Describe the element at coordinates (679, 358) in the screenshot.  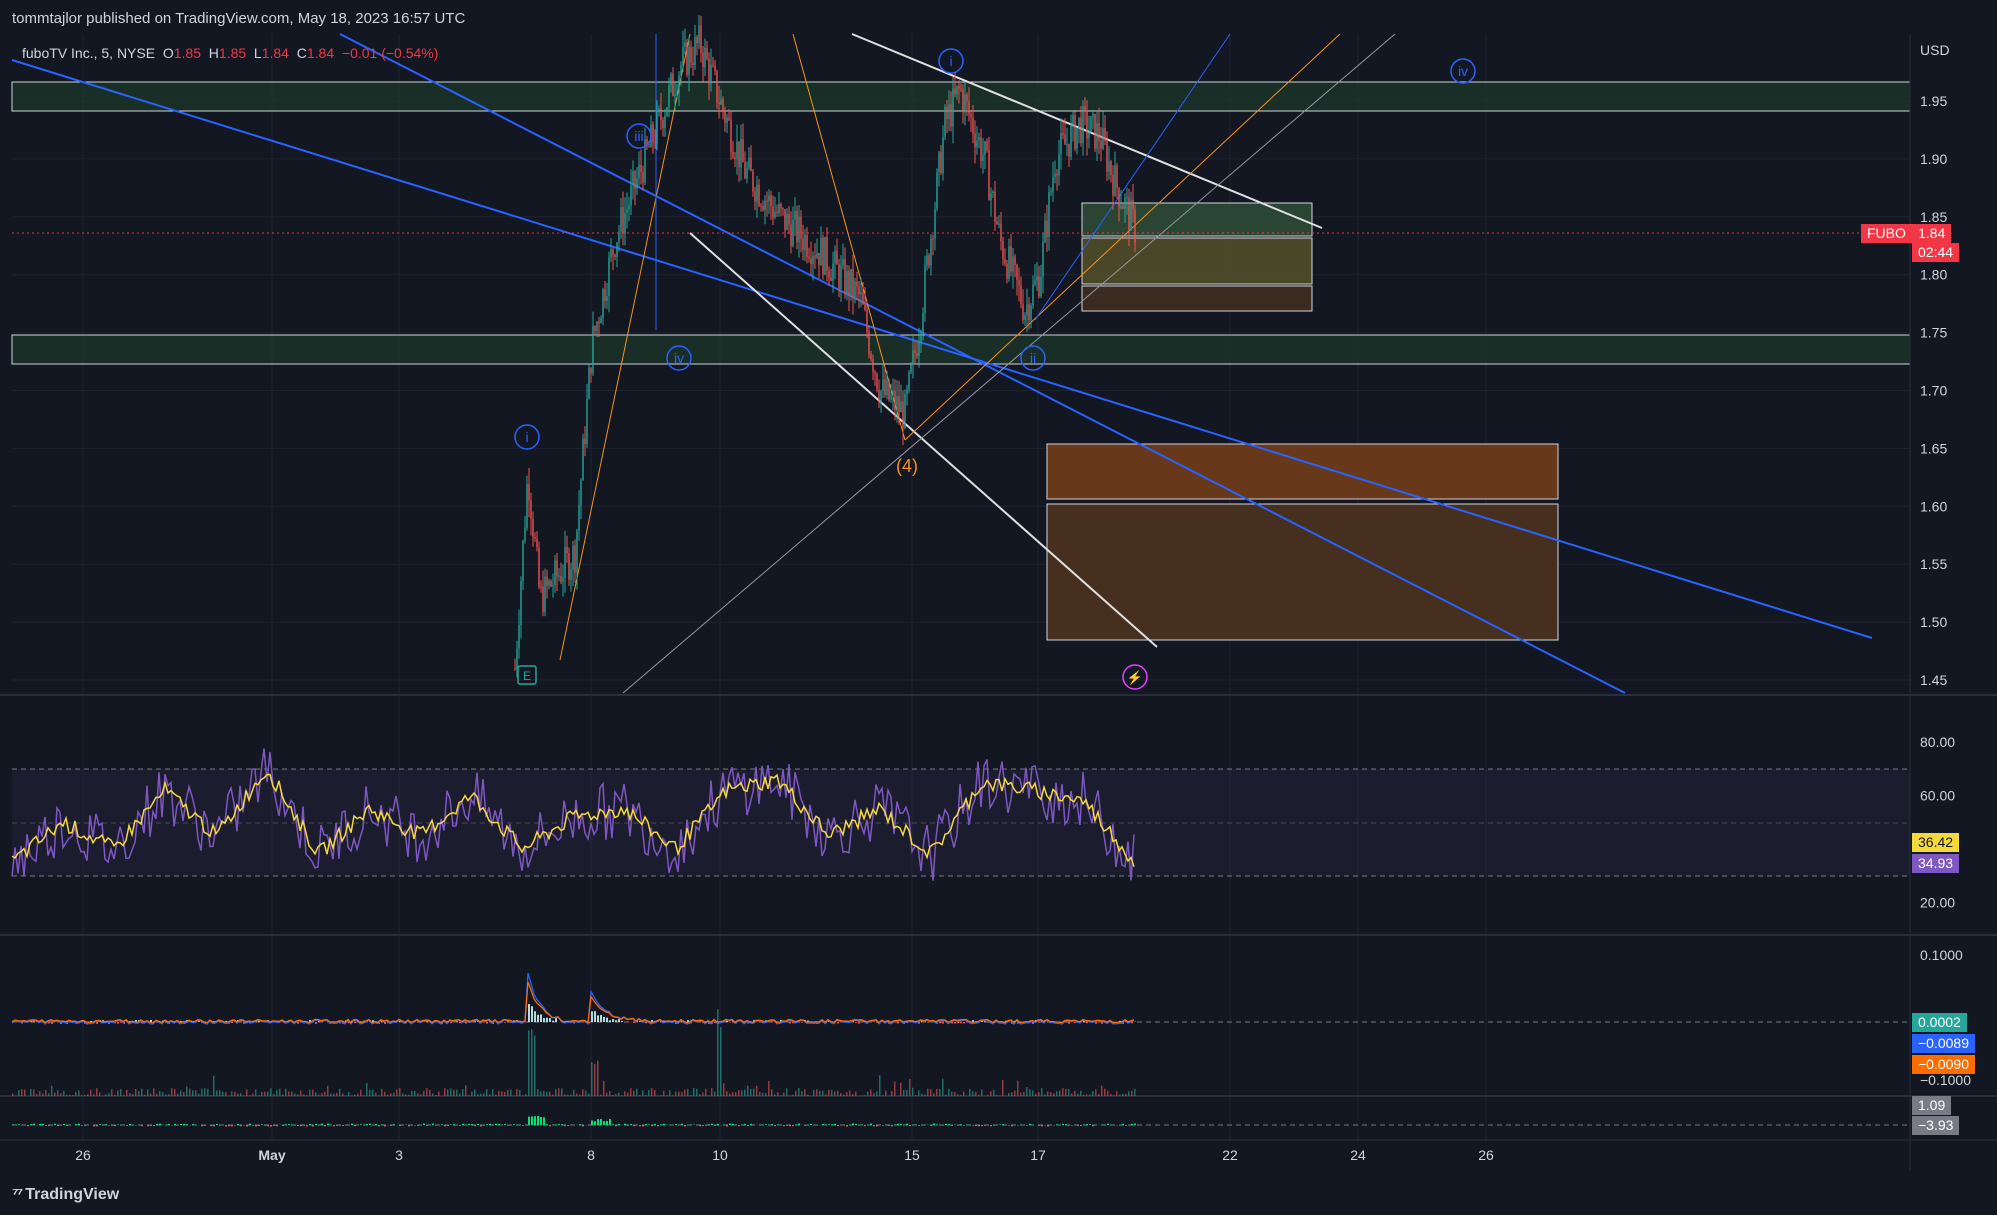
I see `wave-label-iv-1: iv` at that location.